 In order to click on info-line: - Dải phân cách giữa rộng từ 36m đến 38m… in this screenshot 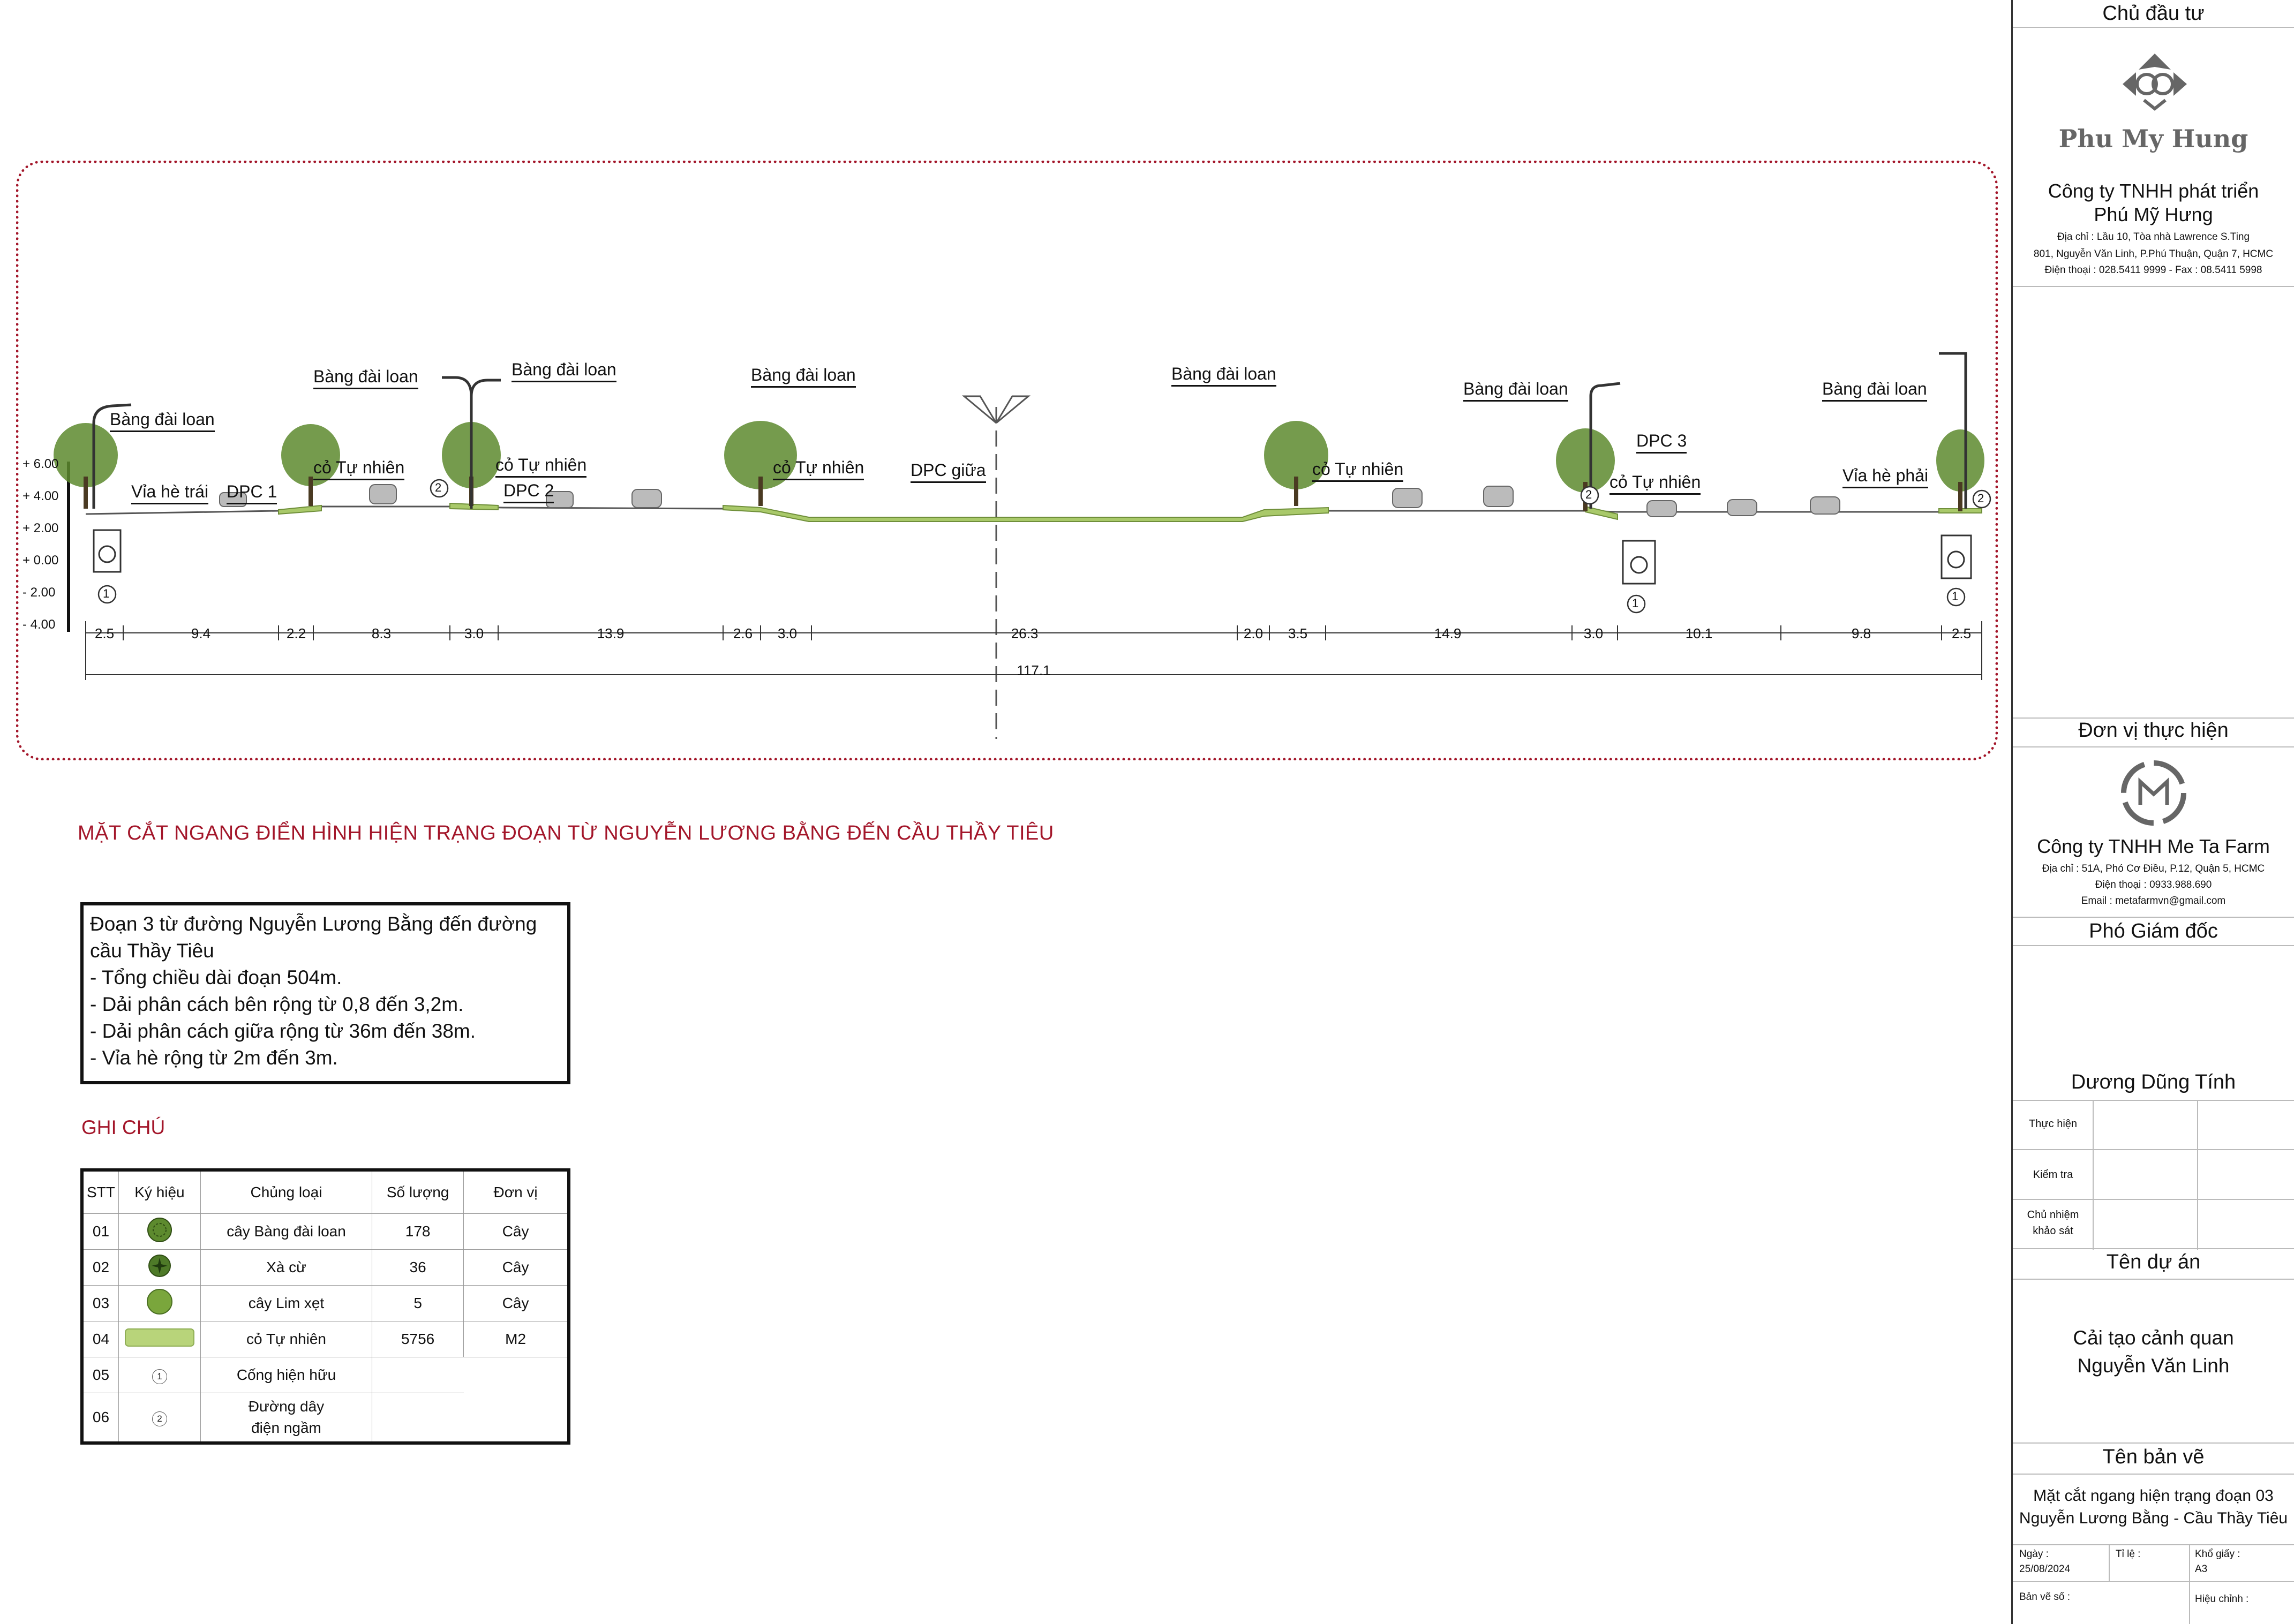, I will do `click(283, 1031)`.